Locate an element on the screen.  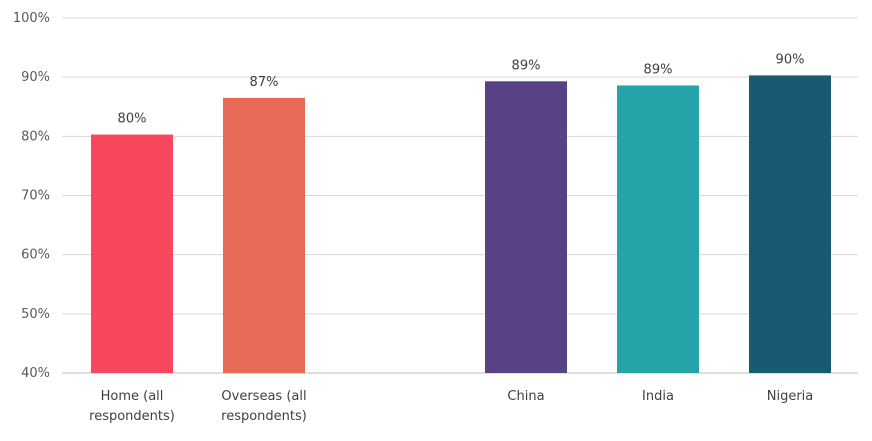
y-tick-label: 70% is located at coordinates (35, 196).